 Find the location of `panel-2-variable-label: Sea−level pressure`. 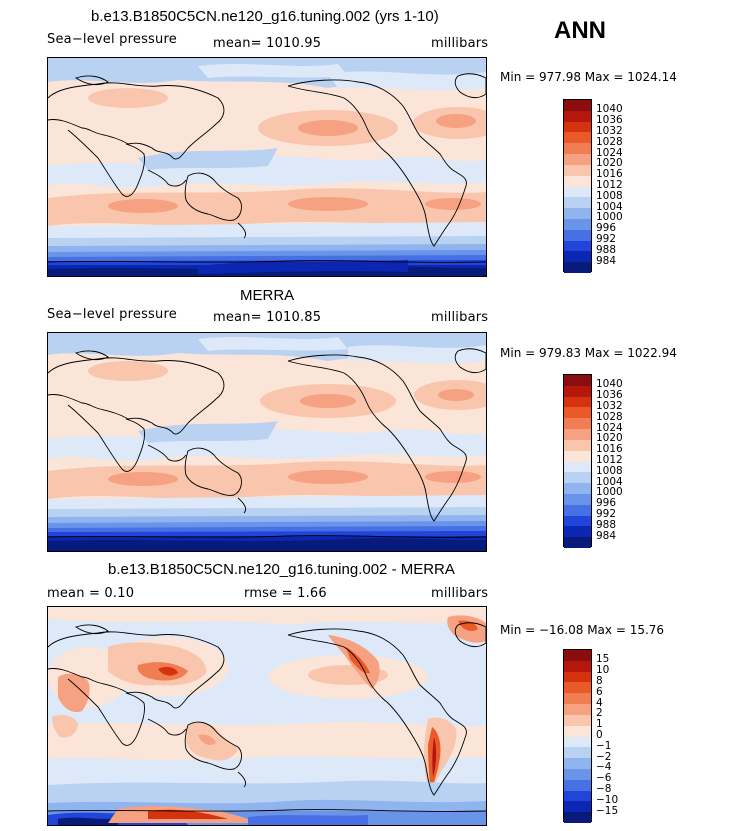

panel-2-variable-label: Sea−level pressure is located at coordinates (112, 314).